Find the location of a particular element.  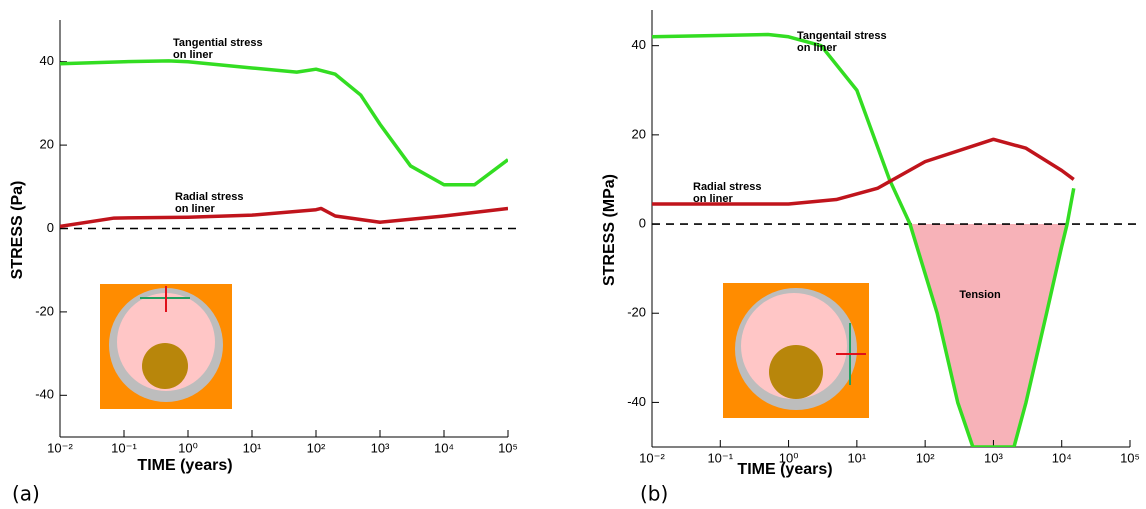

panel-label: (b) is located at coordinates (654, 494).